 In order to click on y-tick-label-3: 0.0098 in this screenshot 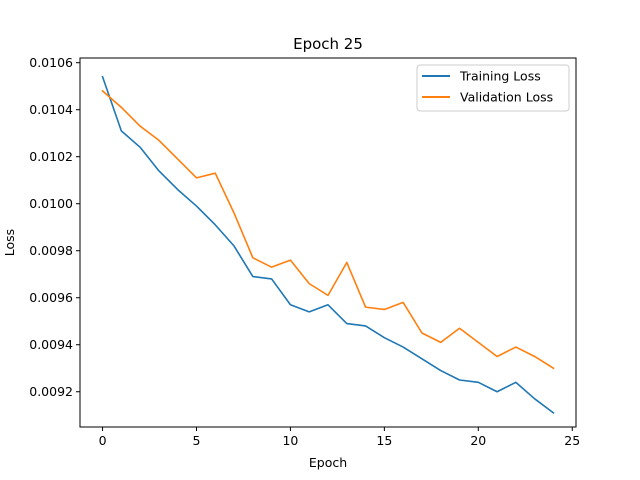, I will do `click(51, 250)`.